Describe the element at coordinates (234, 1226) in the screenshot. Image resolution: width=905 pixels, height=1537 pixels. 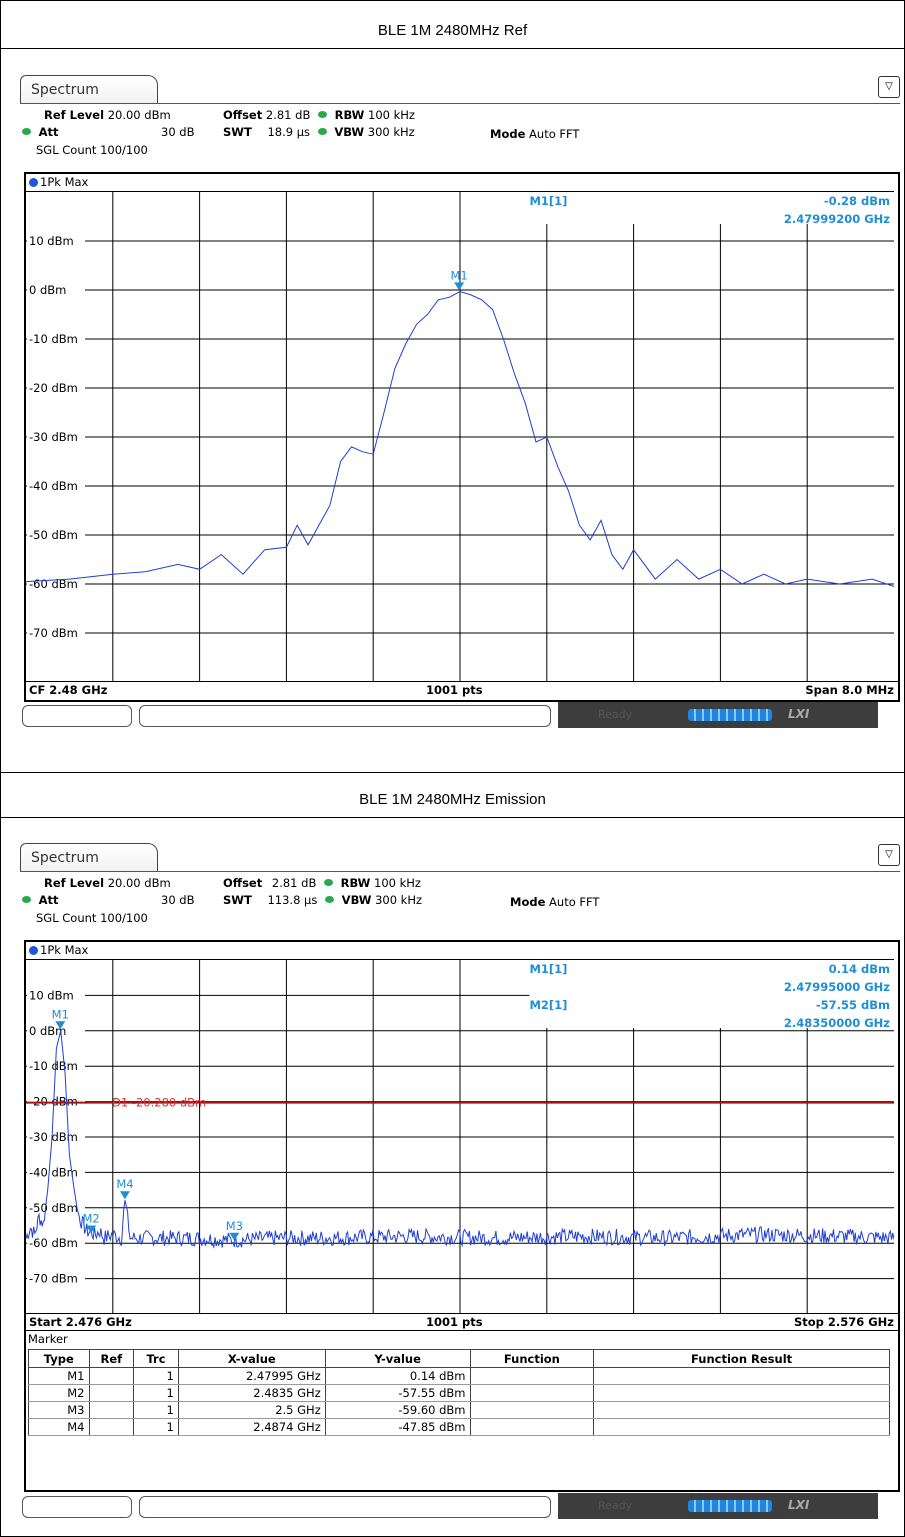
I see `marker-label: M3` at that location.